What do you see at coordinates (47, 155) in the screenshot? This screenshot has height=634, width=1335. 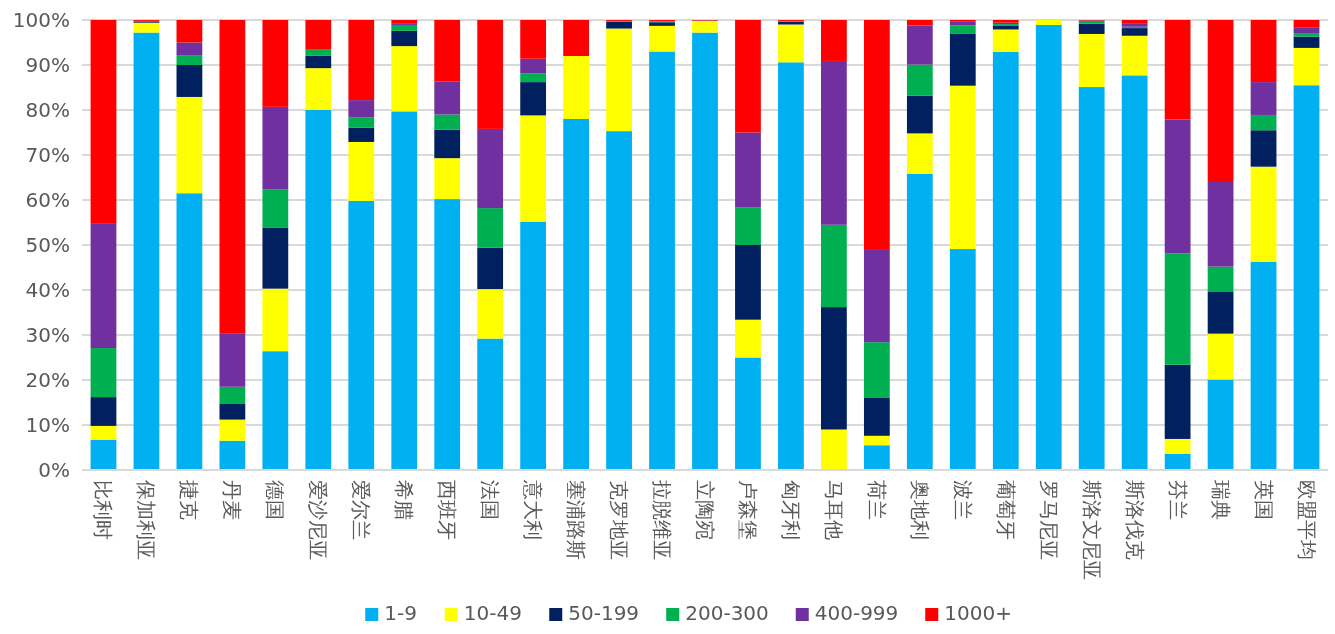 I see `y-tick-label: 70%` at bounding box center [47, 155].